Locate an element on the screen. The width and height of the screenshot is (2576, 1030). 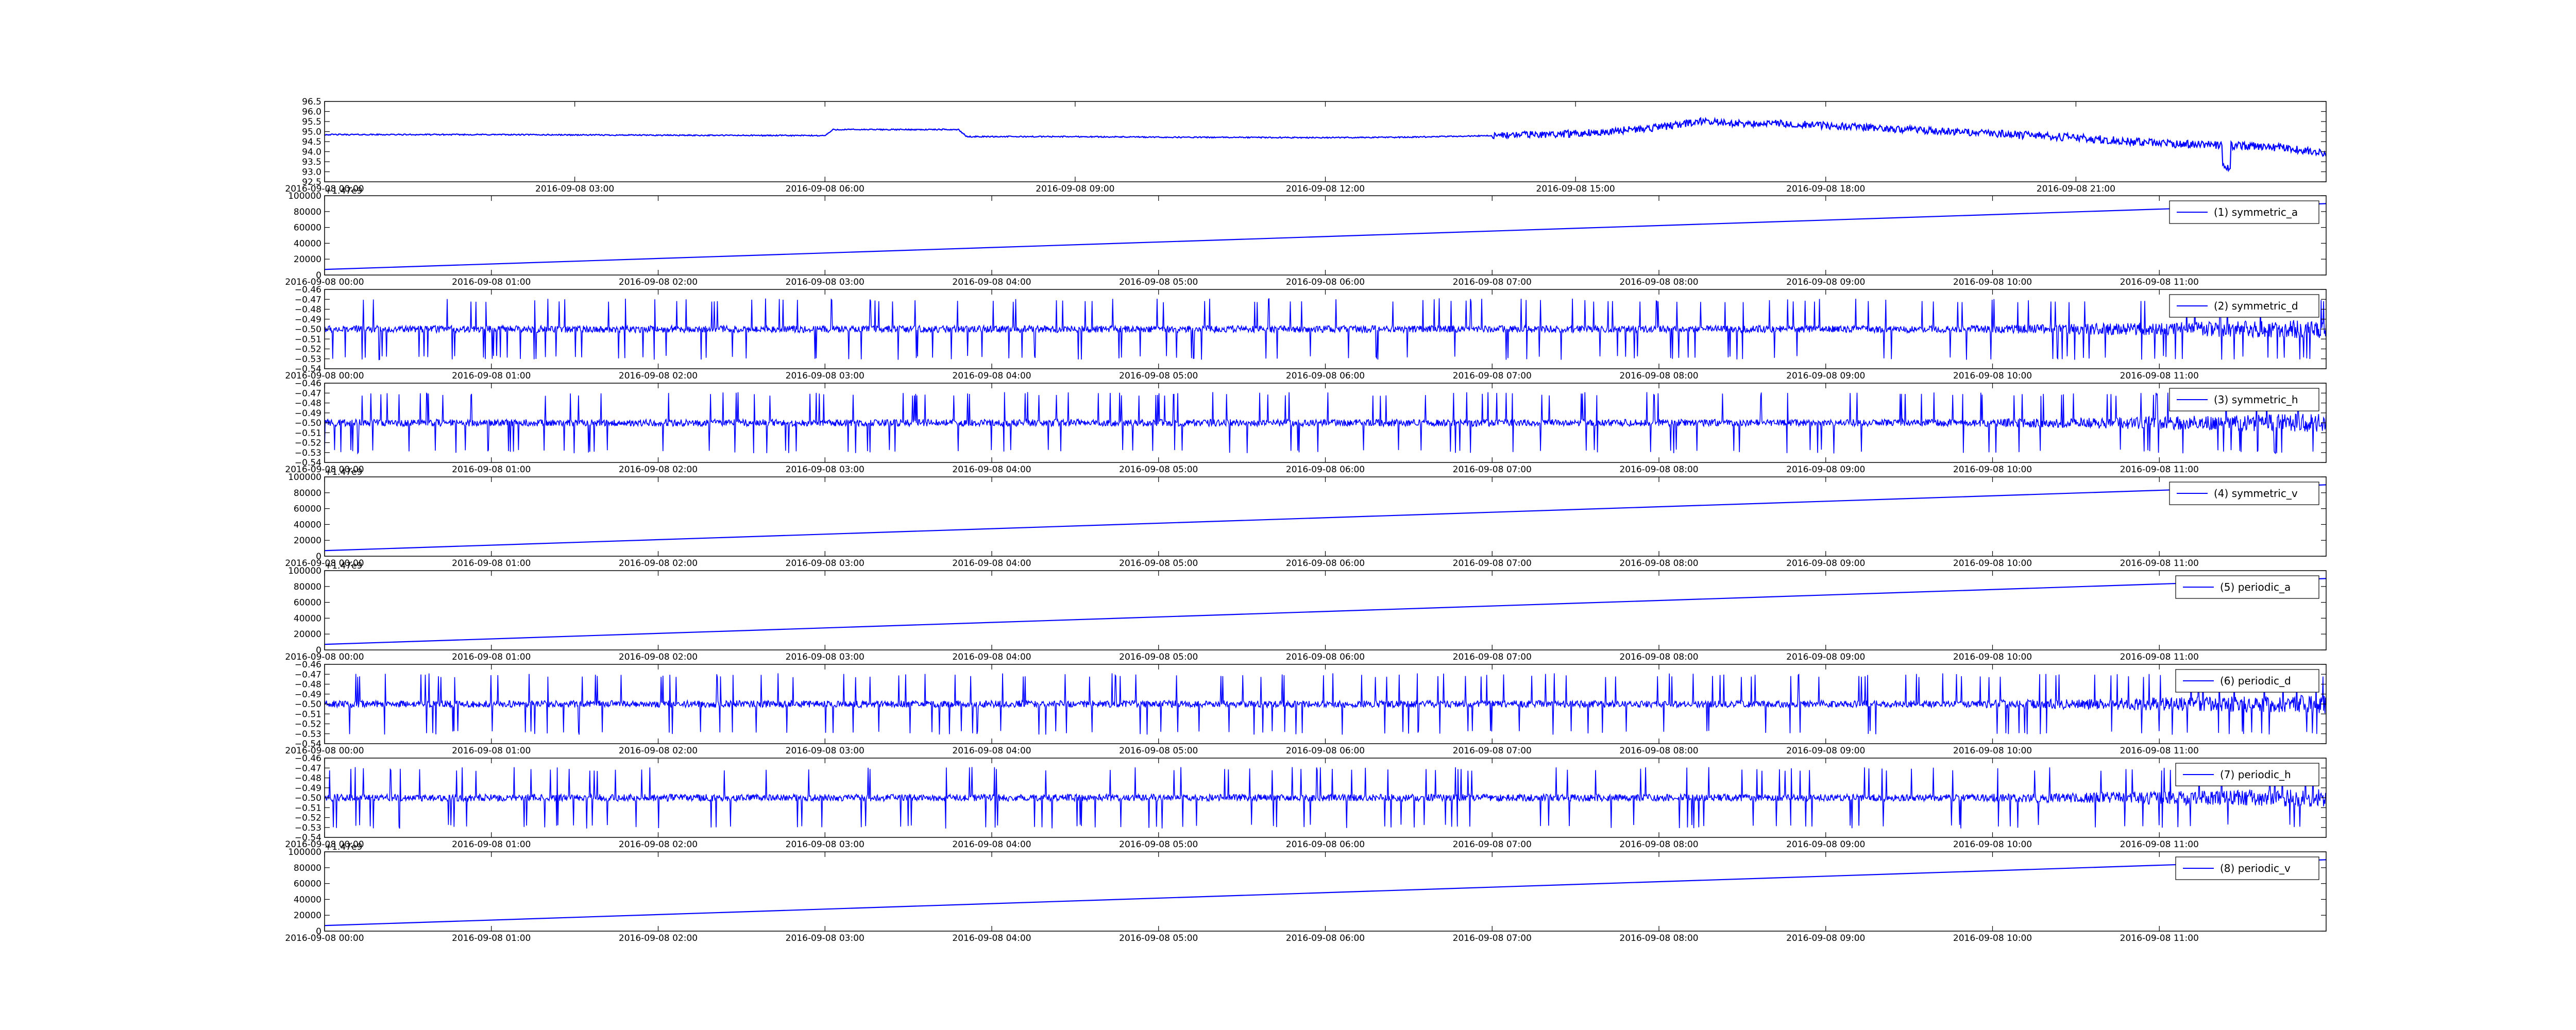
legend-label: (2) symmetric_d is located at coordinates (2256, 306).